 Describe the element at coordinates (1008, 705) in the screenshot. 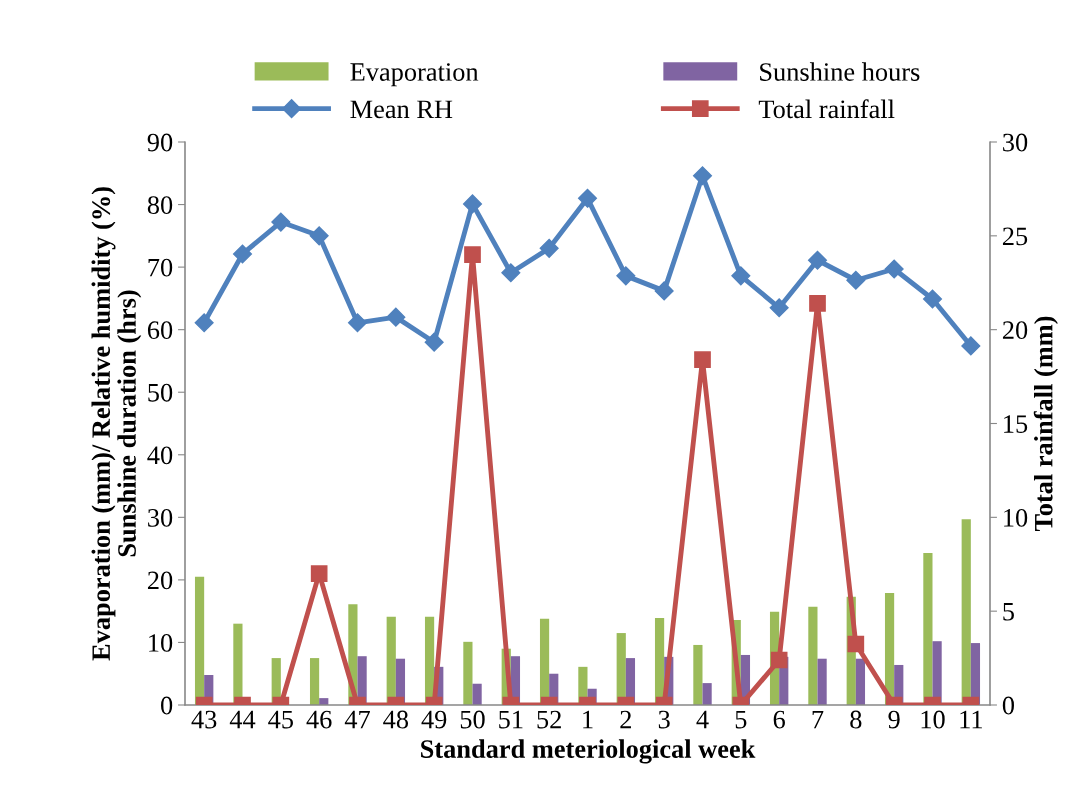

I see `y2-tick-label: 0` at that location.